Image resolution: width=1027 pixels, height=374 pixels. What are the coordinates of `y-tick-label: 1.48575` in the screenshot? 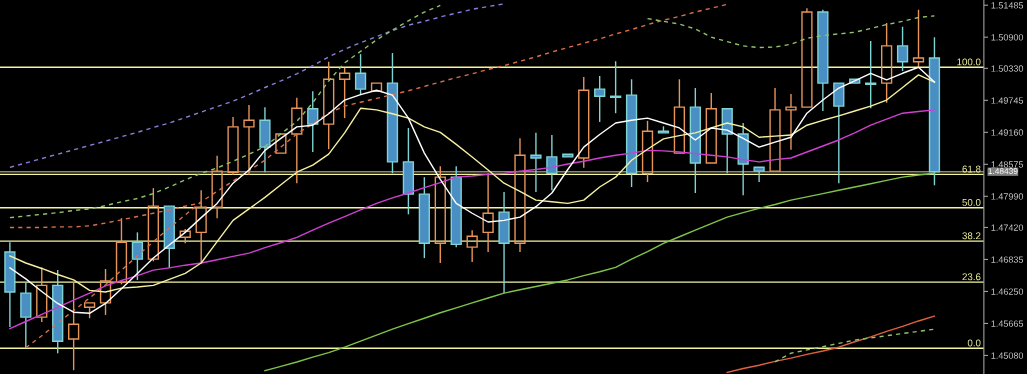 It's located at (1007, 164).